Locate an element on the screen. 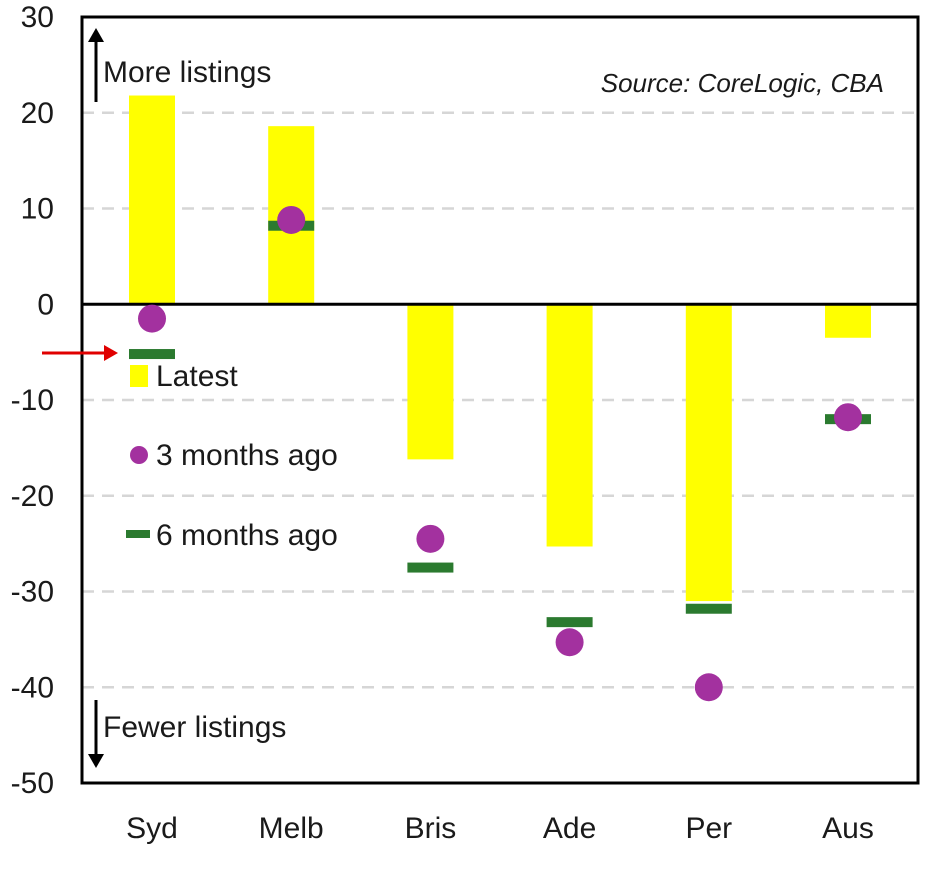 The height and width of the screenshot is (869, 940). dash-6-months-bris is located at coordinates (430, 567).